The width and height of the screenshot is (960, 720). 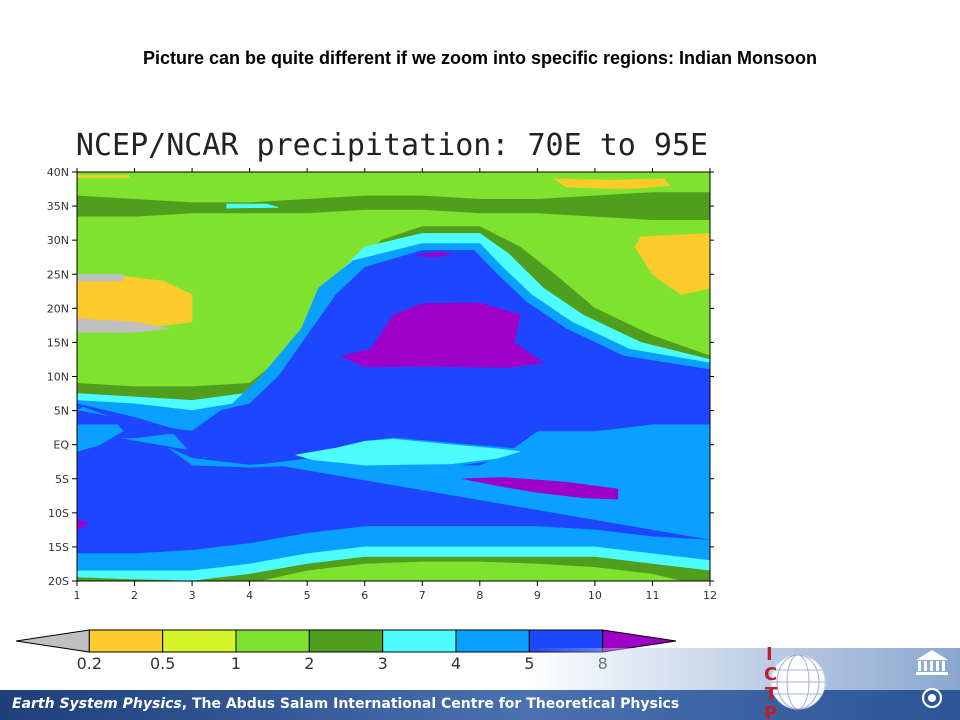 What do you see at coordinates (61, 411) in the screenshot?
I see `y-tick-label: 5N` at bounding box center [61, 411].